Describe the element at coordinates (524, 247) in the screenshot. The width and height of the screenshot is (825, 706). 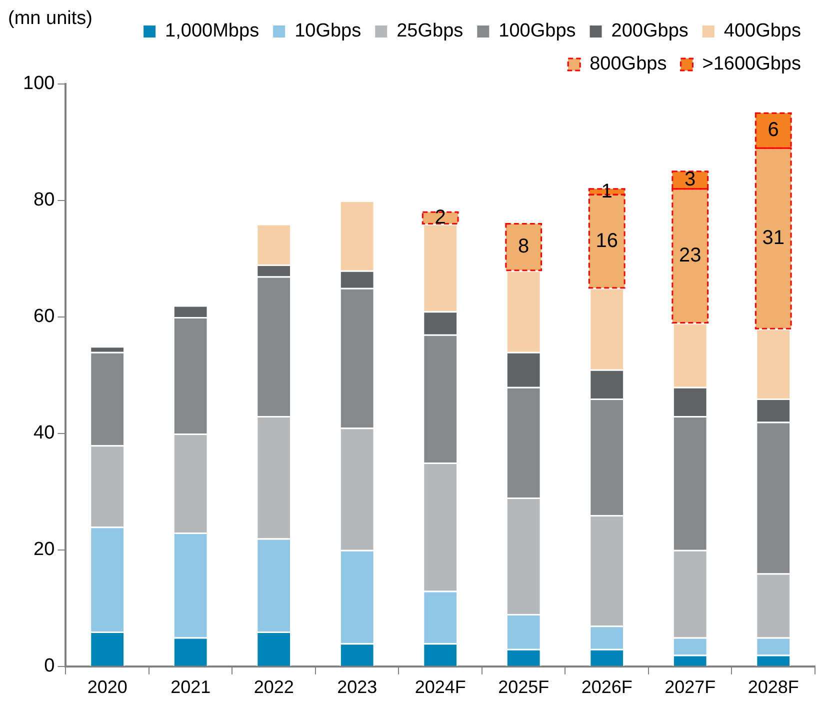
I see `data-label: 8` at that location.